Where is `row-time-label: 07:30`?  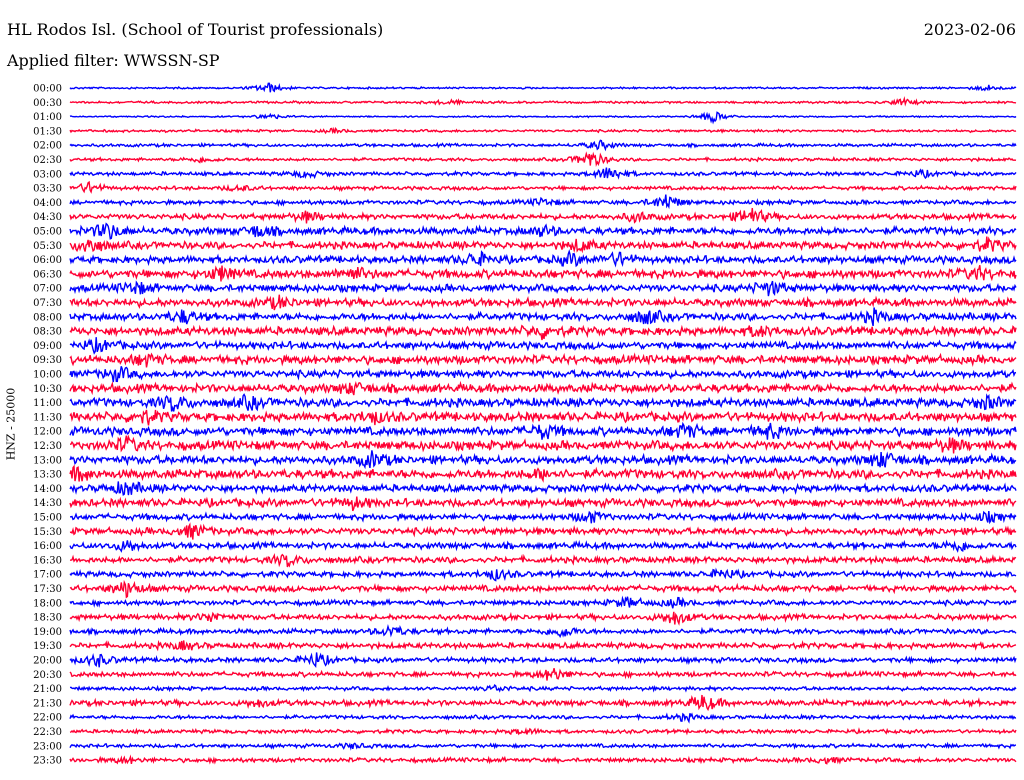
row-time-label: 07:30 is located at coordinates (47, 303).